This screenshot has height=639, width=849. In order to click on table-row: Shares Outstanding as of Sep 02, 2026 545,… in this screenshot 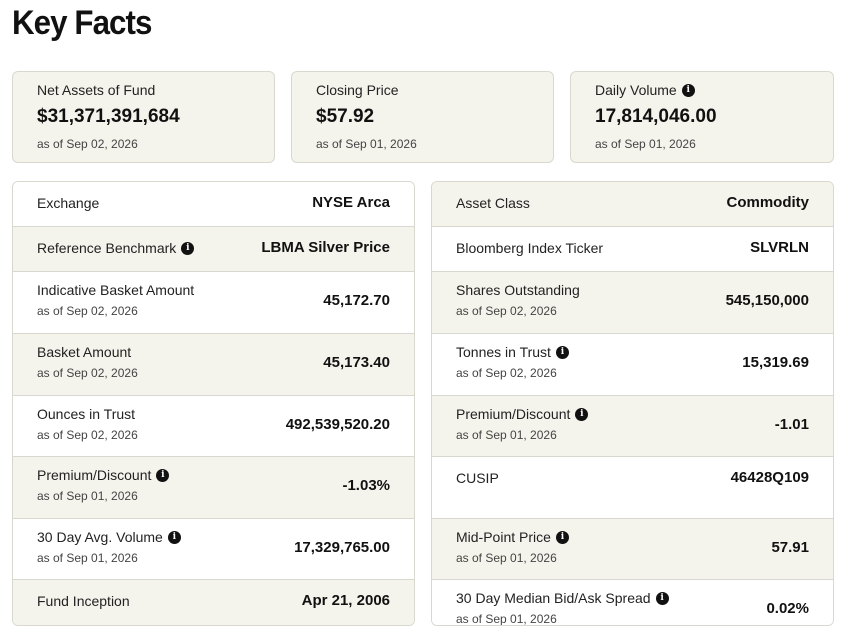, I will do `click(632, 303)`.